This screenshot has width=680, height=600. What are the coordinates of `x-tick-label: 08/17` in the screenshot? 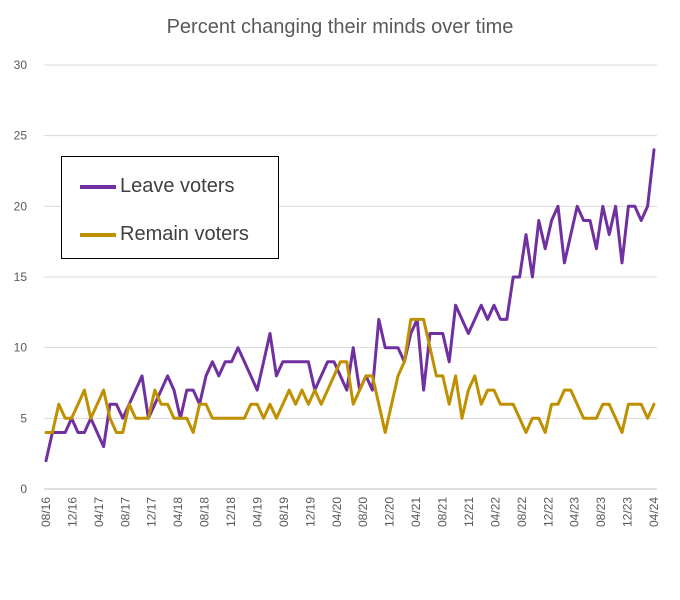 It's located at (125, 512).